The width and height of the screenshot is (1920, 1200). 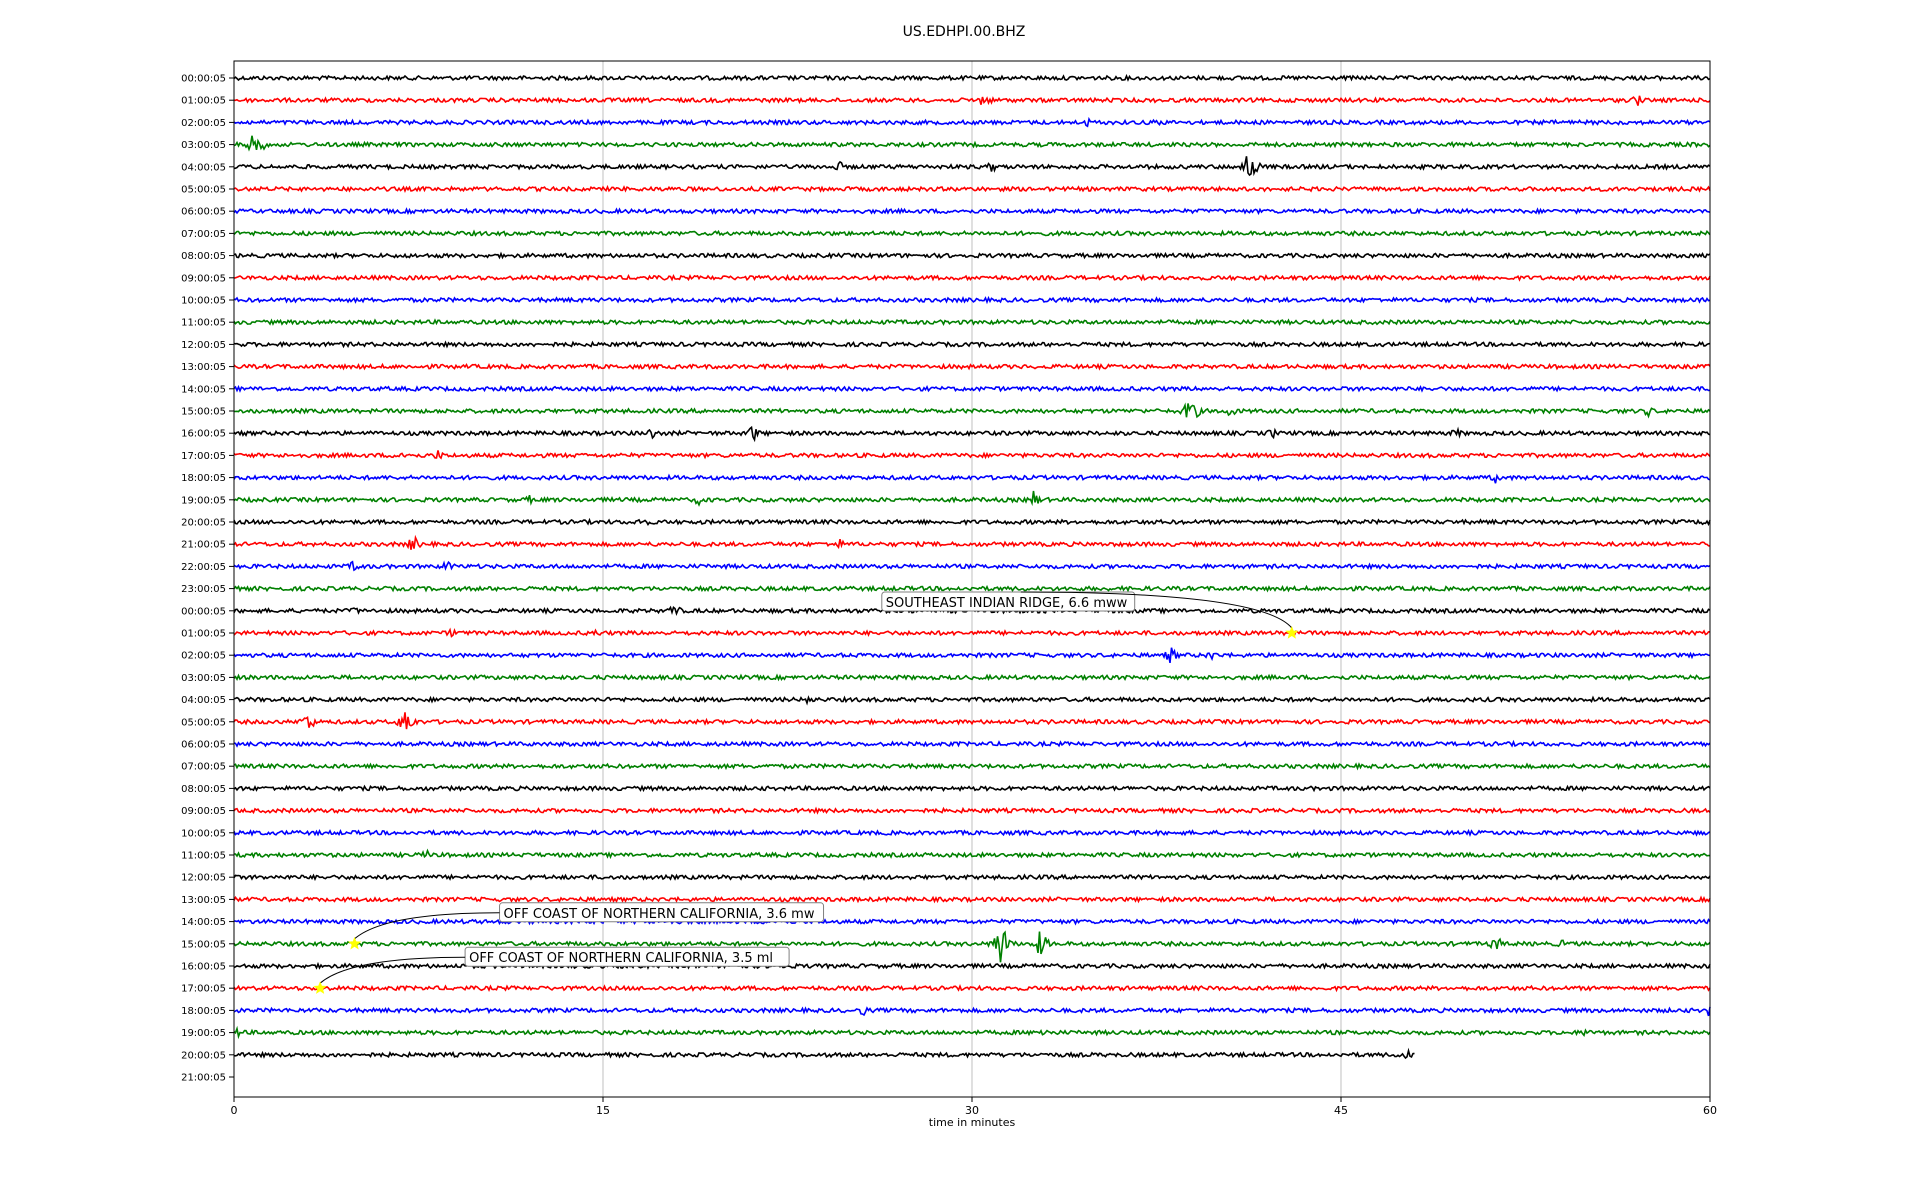 What do you see at coordinates (603, 1110) in the screenshot?
I see `x-tick-label: 15` at bounding box center [603, 1110].